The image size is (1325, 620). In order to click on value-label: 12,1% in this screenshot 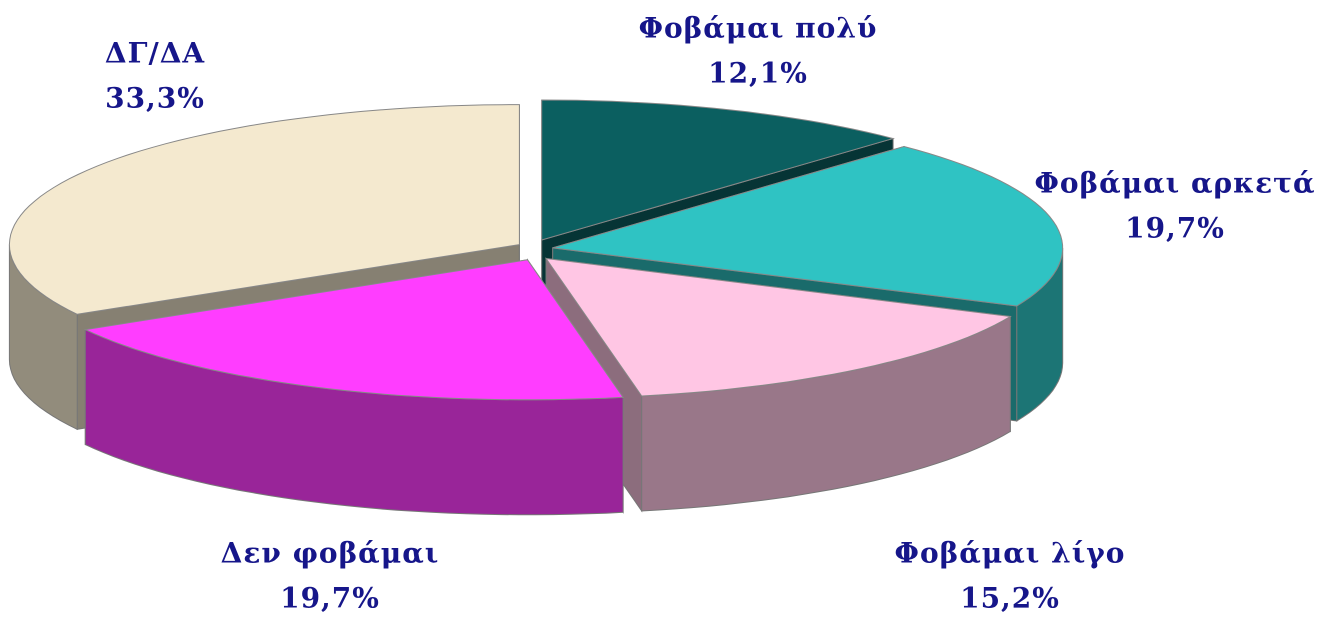, I will do `click(758, 73)`.